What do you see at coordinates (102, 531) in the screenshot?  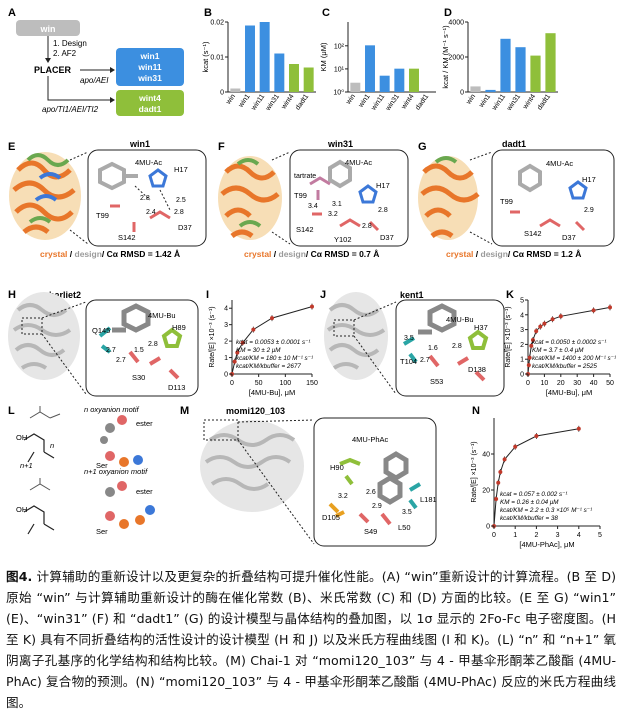 I see `l-ser-2: Ser` at bounding box center [102, 531].